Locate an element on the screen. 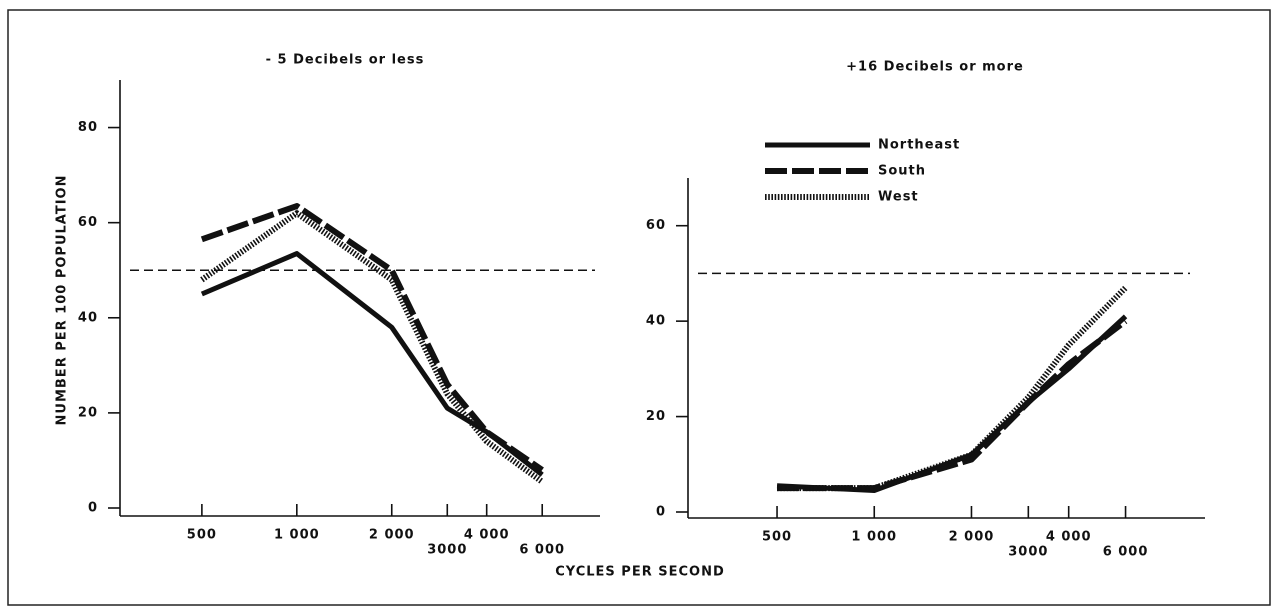  legend-label: South is located at coordinates (902, 171).